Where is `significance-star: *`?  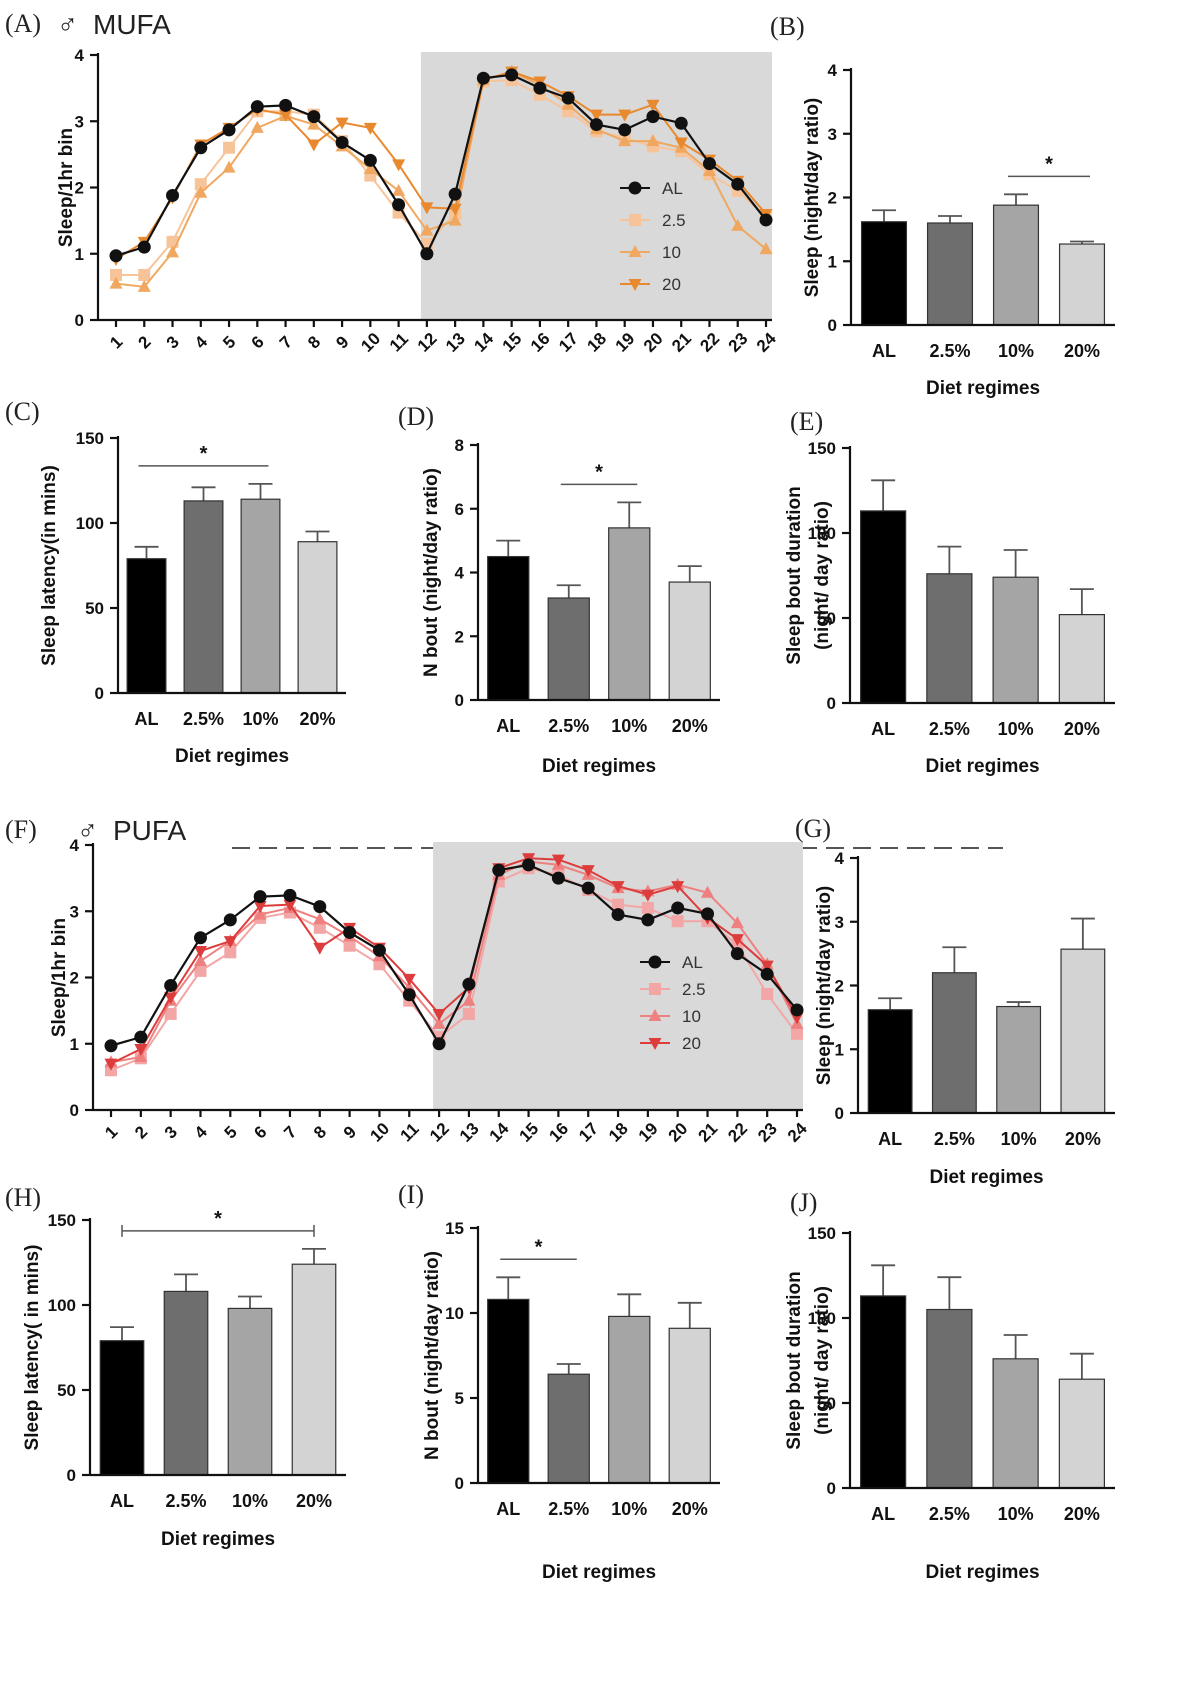
significance-star: * is located at coordinates (539, 1247).